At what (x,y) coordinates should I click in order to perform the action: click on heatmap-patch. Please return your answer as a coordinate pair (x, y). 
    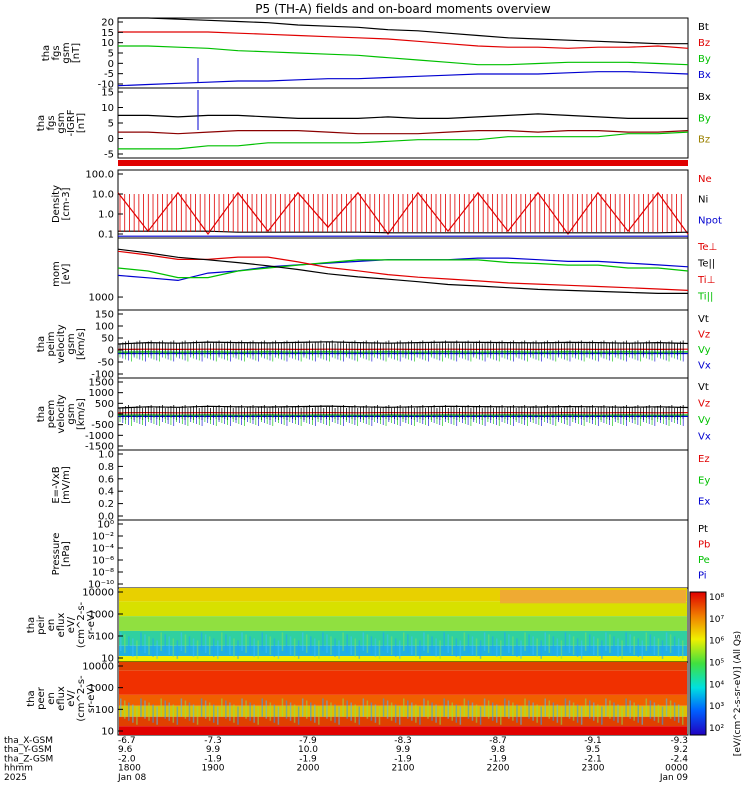
    Looking at the image, I should click on (593, 597).